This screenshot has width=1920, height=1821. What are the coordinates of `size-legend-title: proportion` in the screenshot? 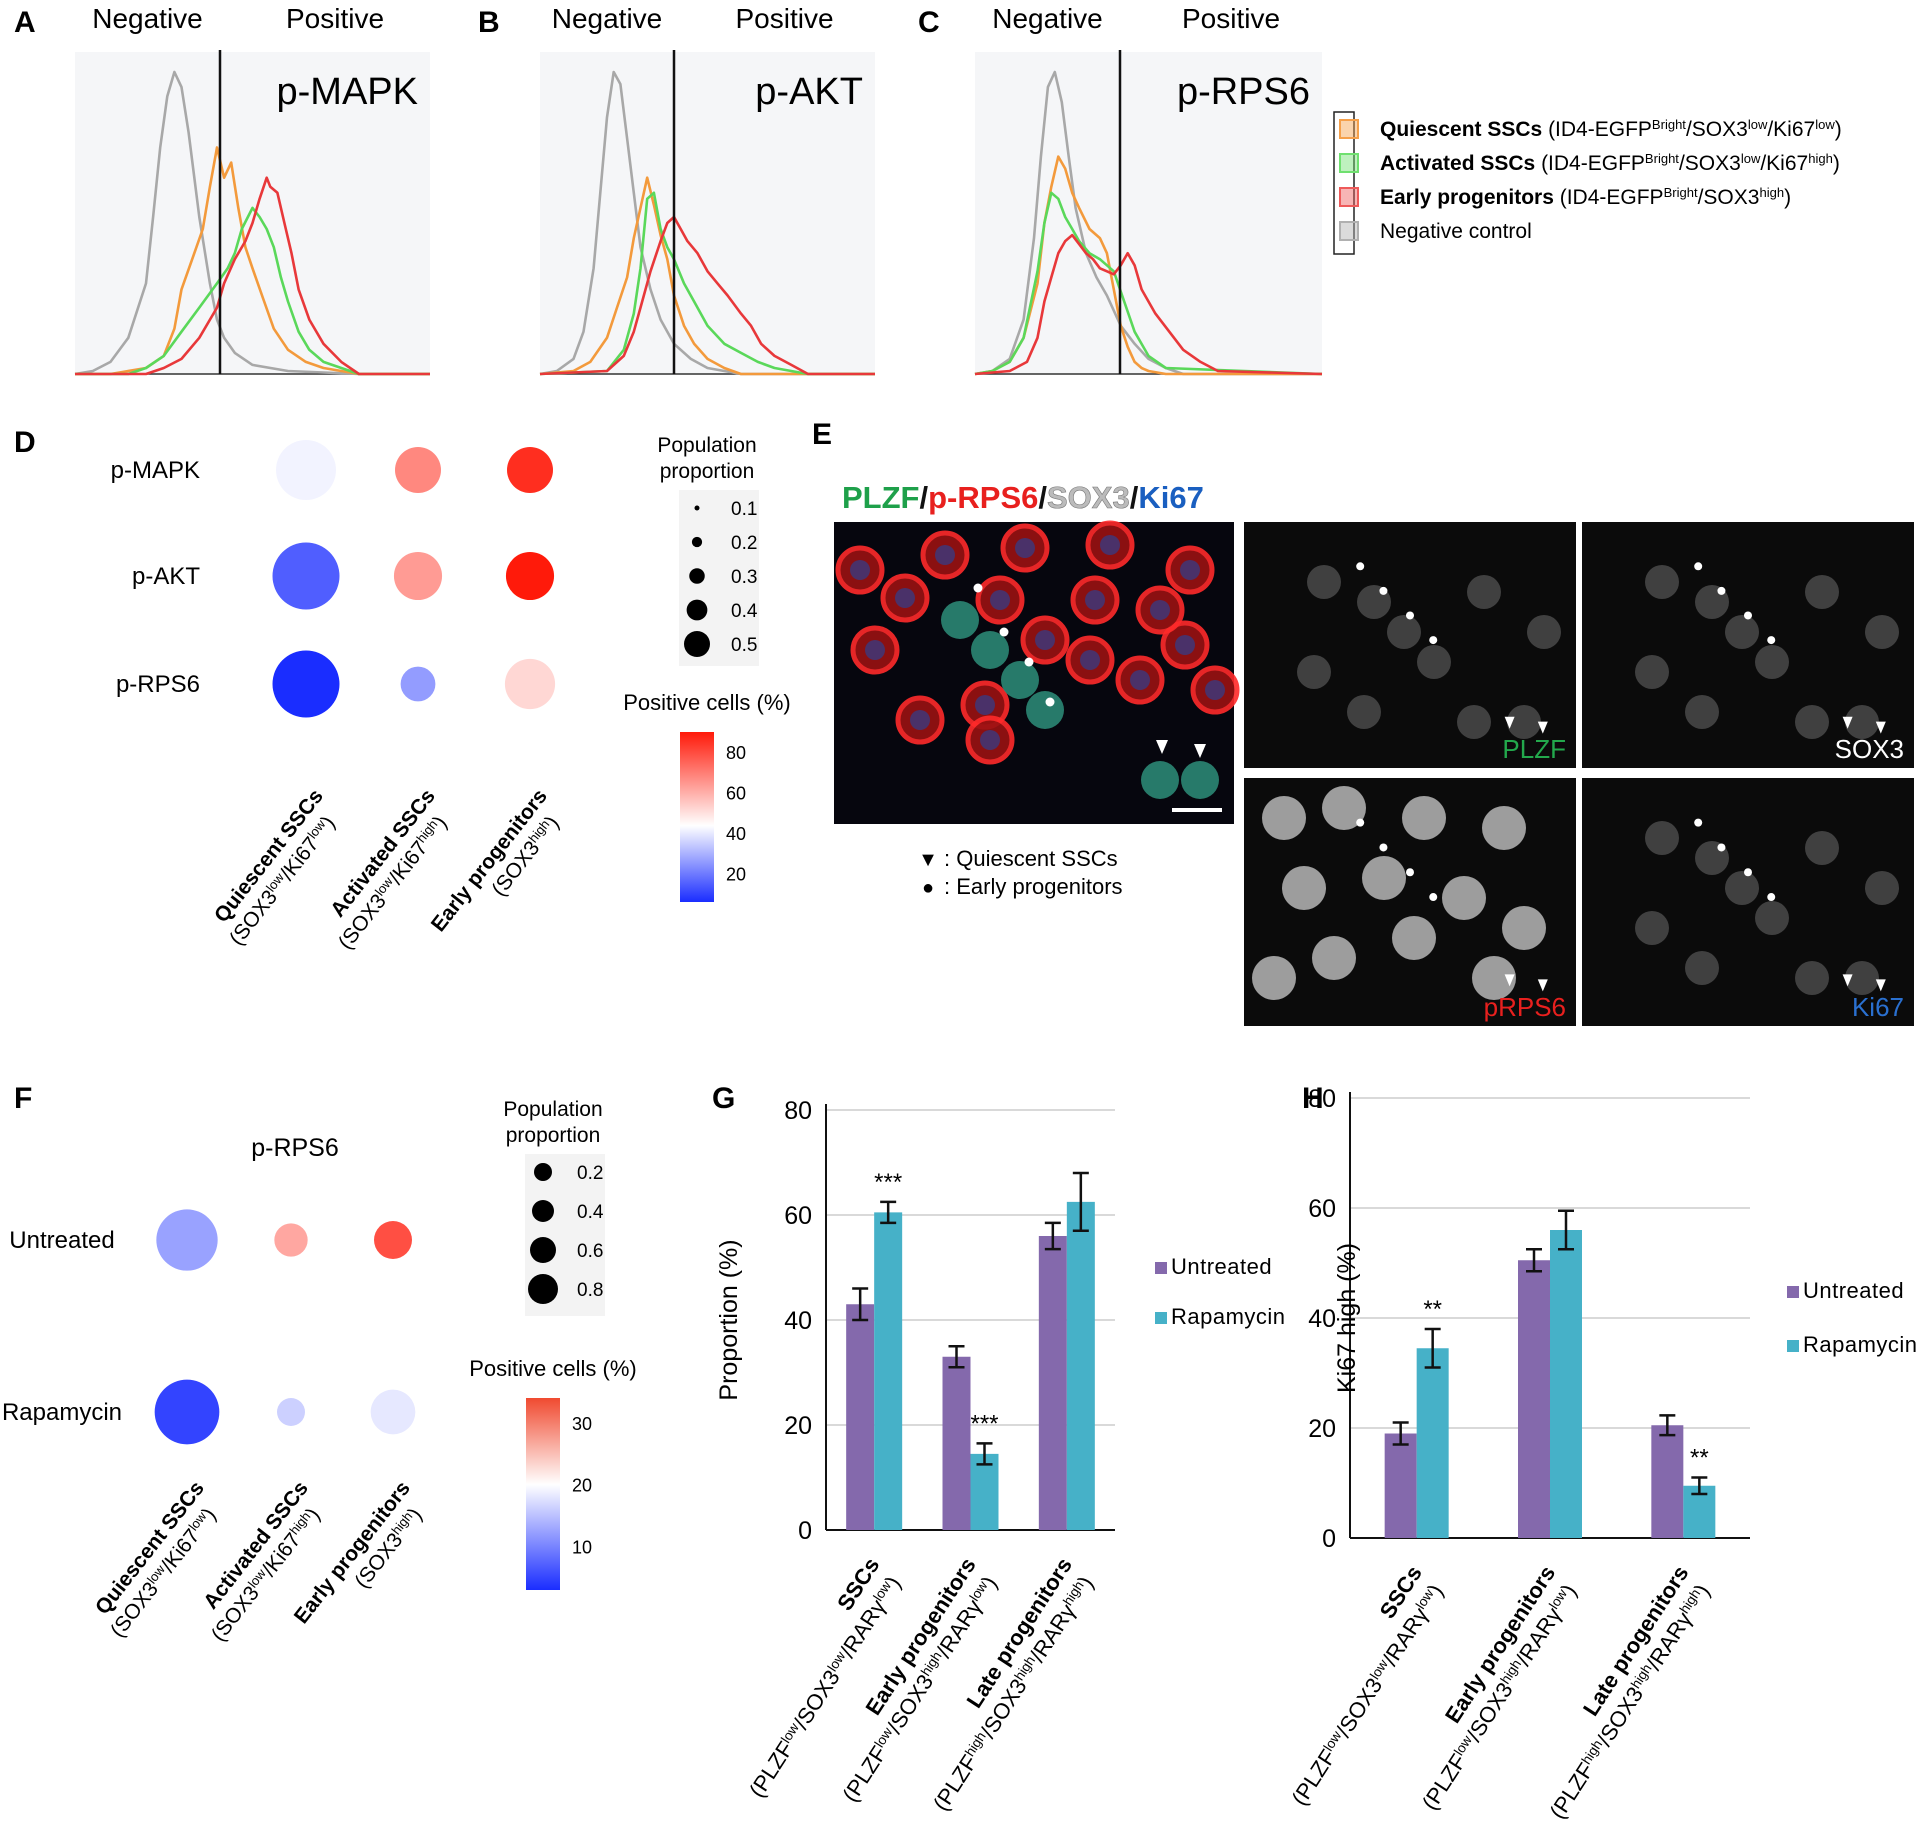 It's located at (707, 471).